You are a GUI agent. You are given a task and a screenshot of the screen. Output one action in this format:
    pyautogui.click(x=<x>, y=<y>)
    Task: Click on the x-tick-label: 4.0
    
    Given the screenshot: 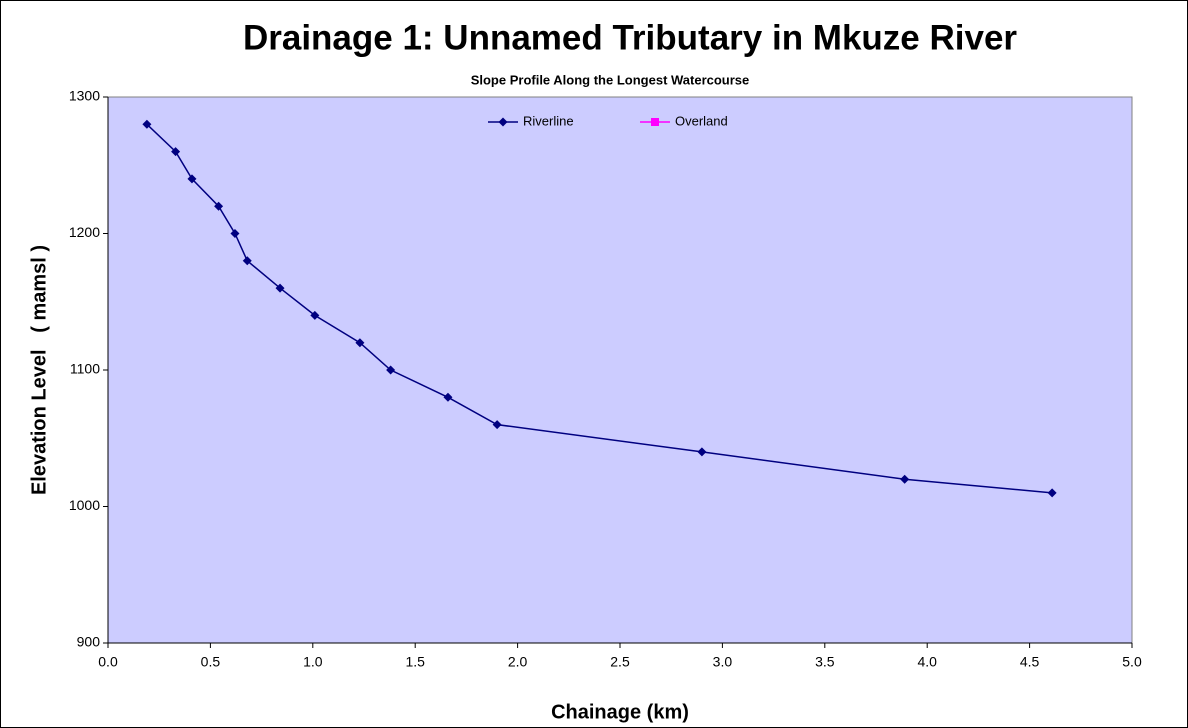 What is the action you would take?
    pyautogui.click(x=927, y=662)
    